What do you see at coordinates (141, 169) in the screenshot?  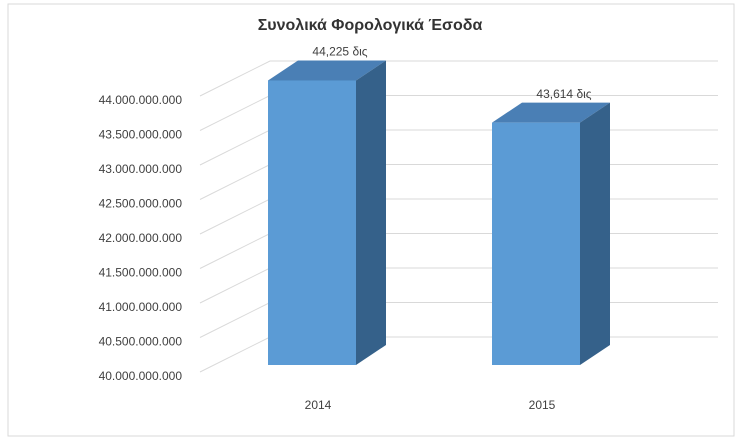 I see `y-tick-label: 43.000.000.000` at bounding box center [141, 169].